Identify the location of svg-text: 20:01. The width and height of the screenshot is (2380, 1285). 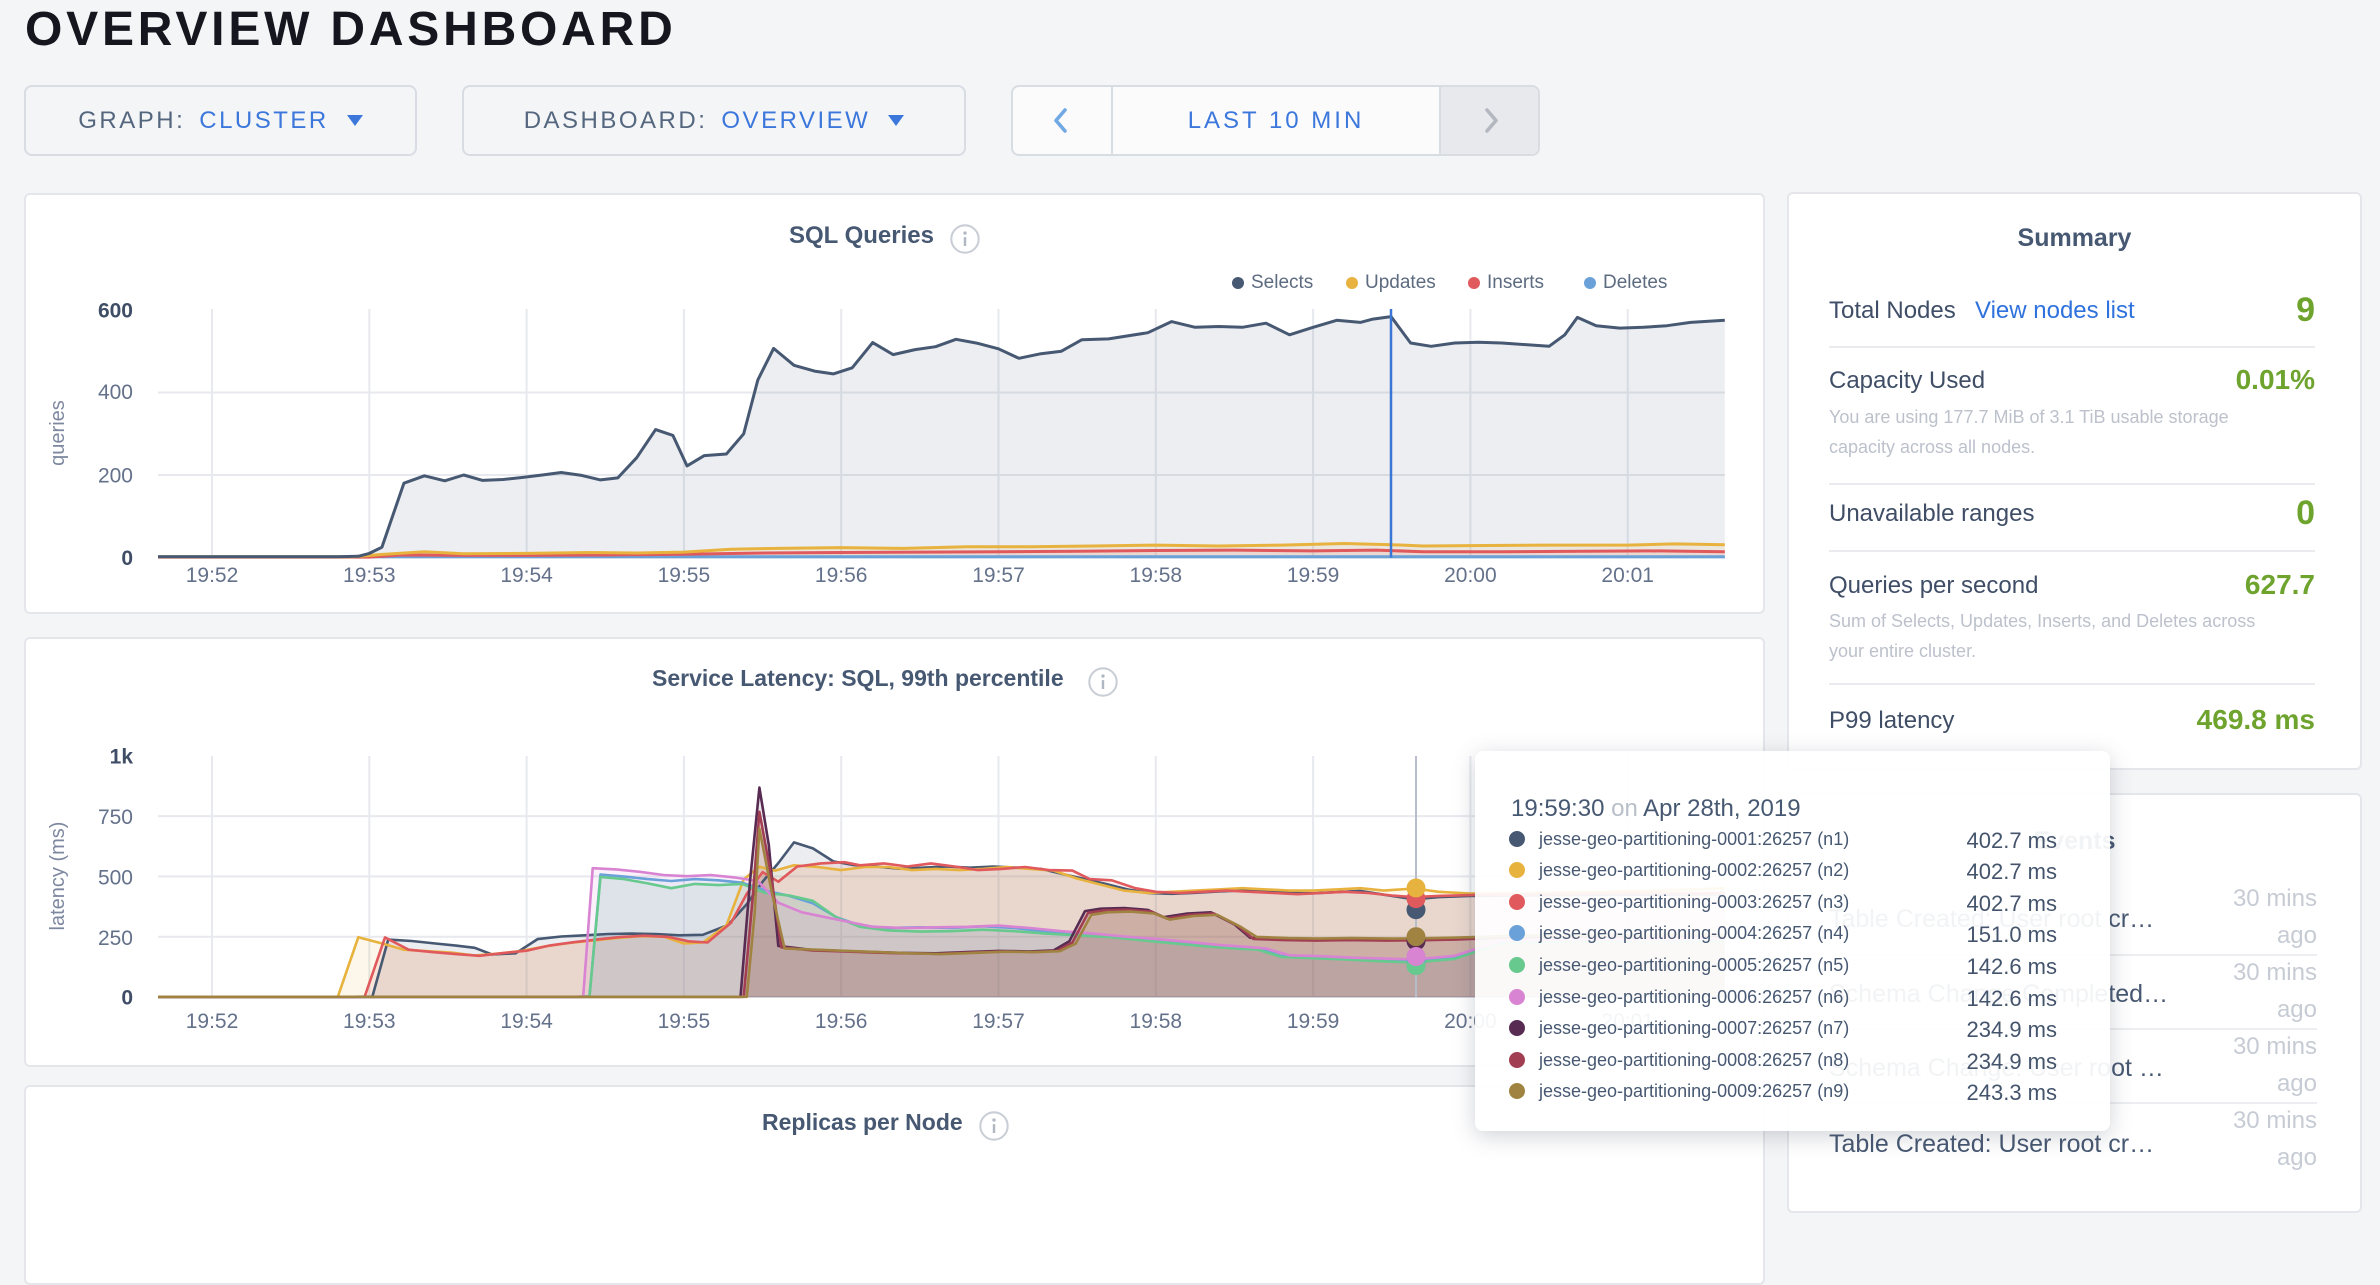
(1627, 575).